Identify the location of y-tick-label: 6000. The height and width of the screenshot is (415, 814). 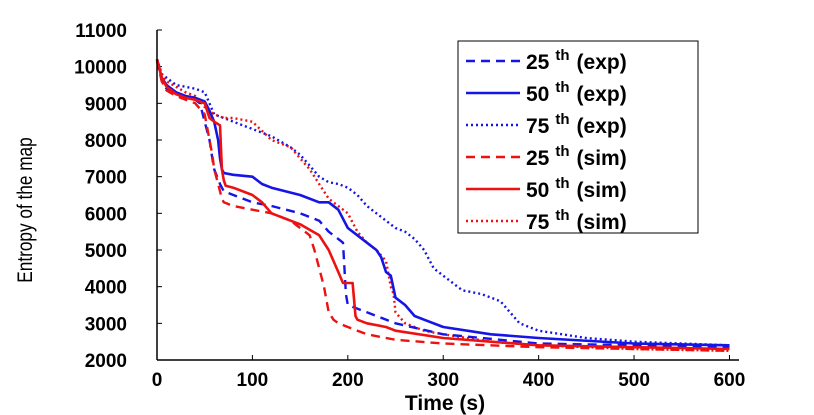
(106, 214).